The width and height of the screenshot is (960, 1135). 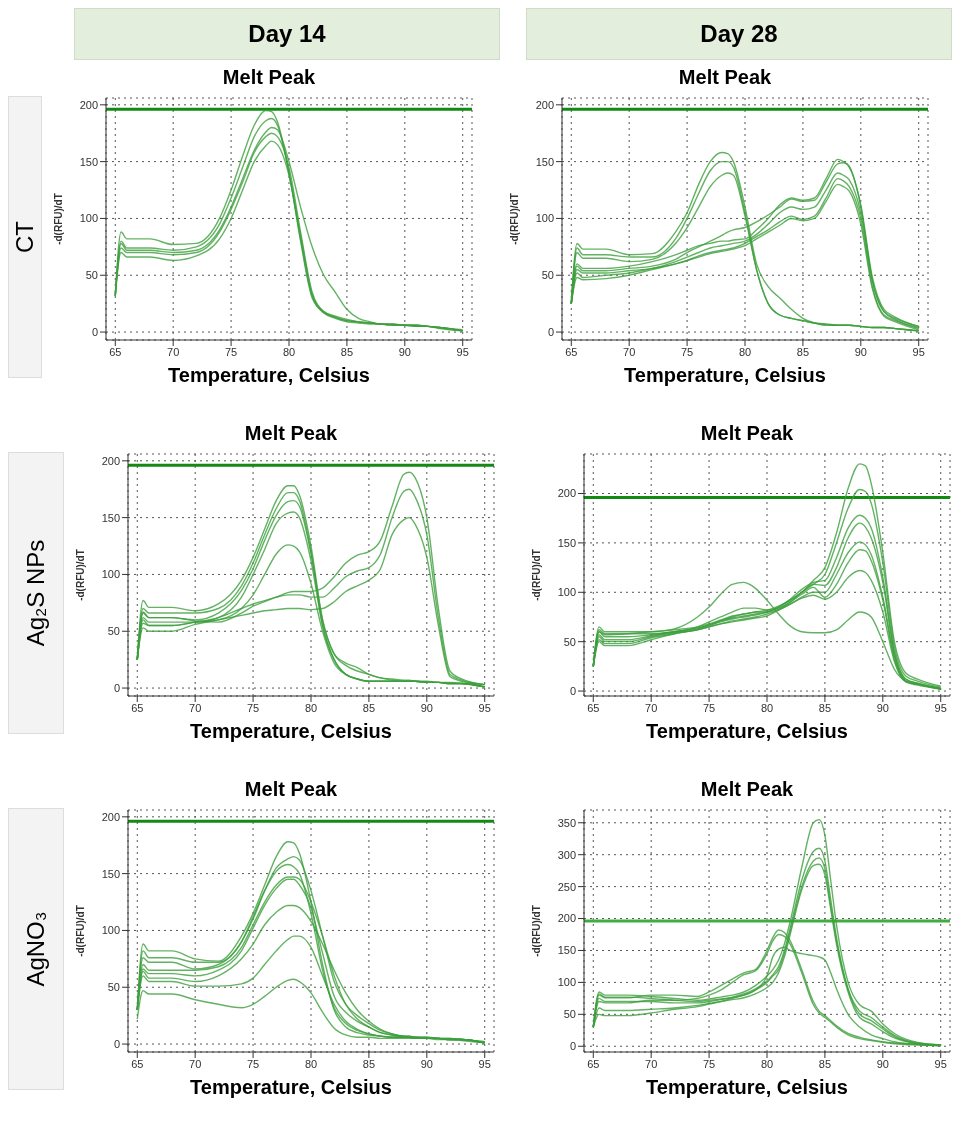 What do you see at coordinates (36, 949) in the screenshot?
I see `text: AgNO₃` at bounding box center [36, 949].